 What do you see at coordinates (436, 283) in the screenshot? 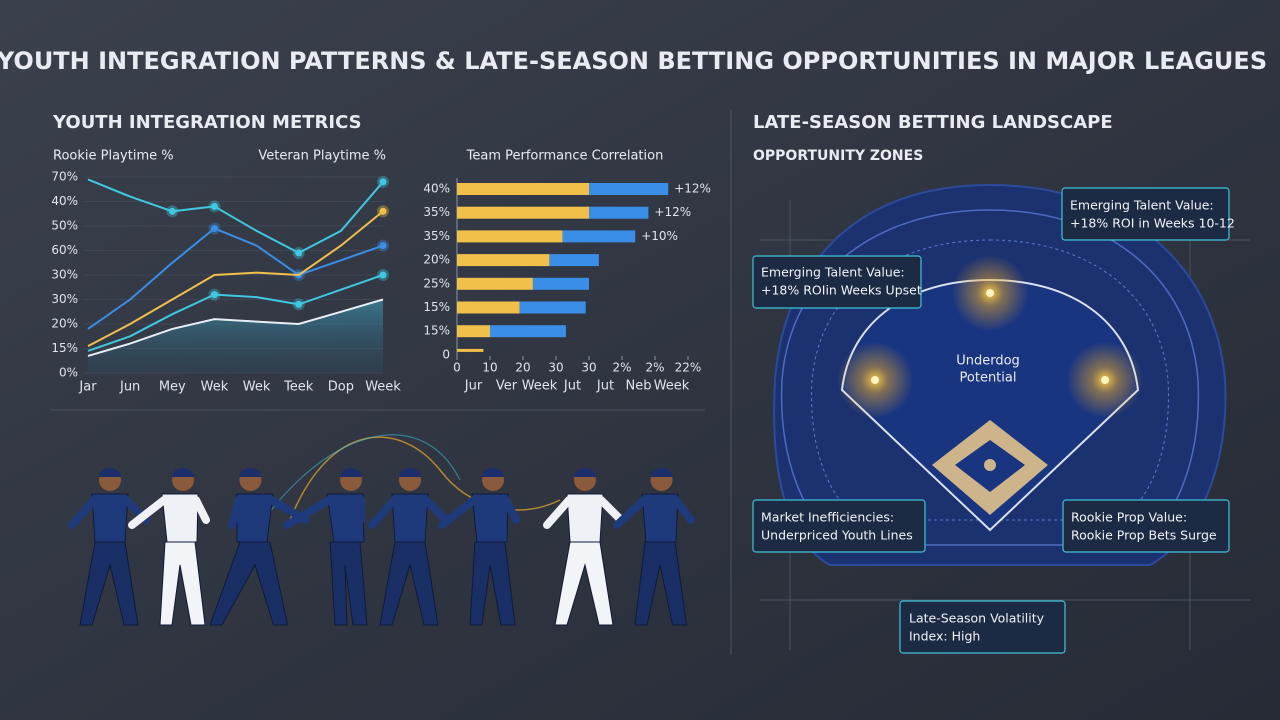
I see `y-tick-label: 25%` at bounding box center [436, 283].